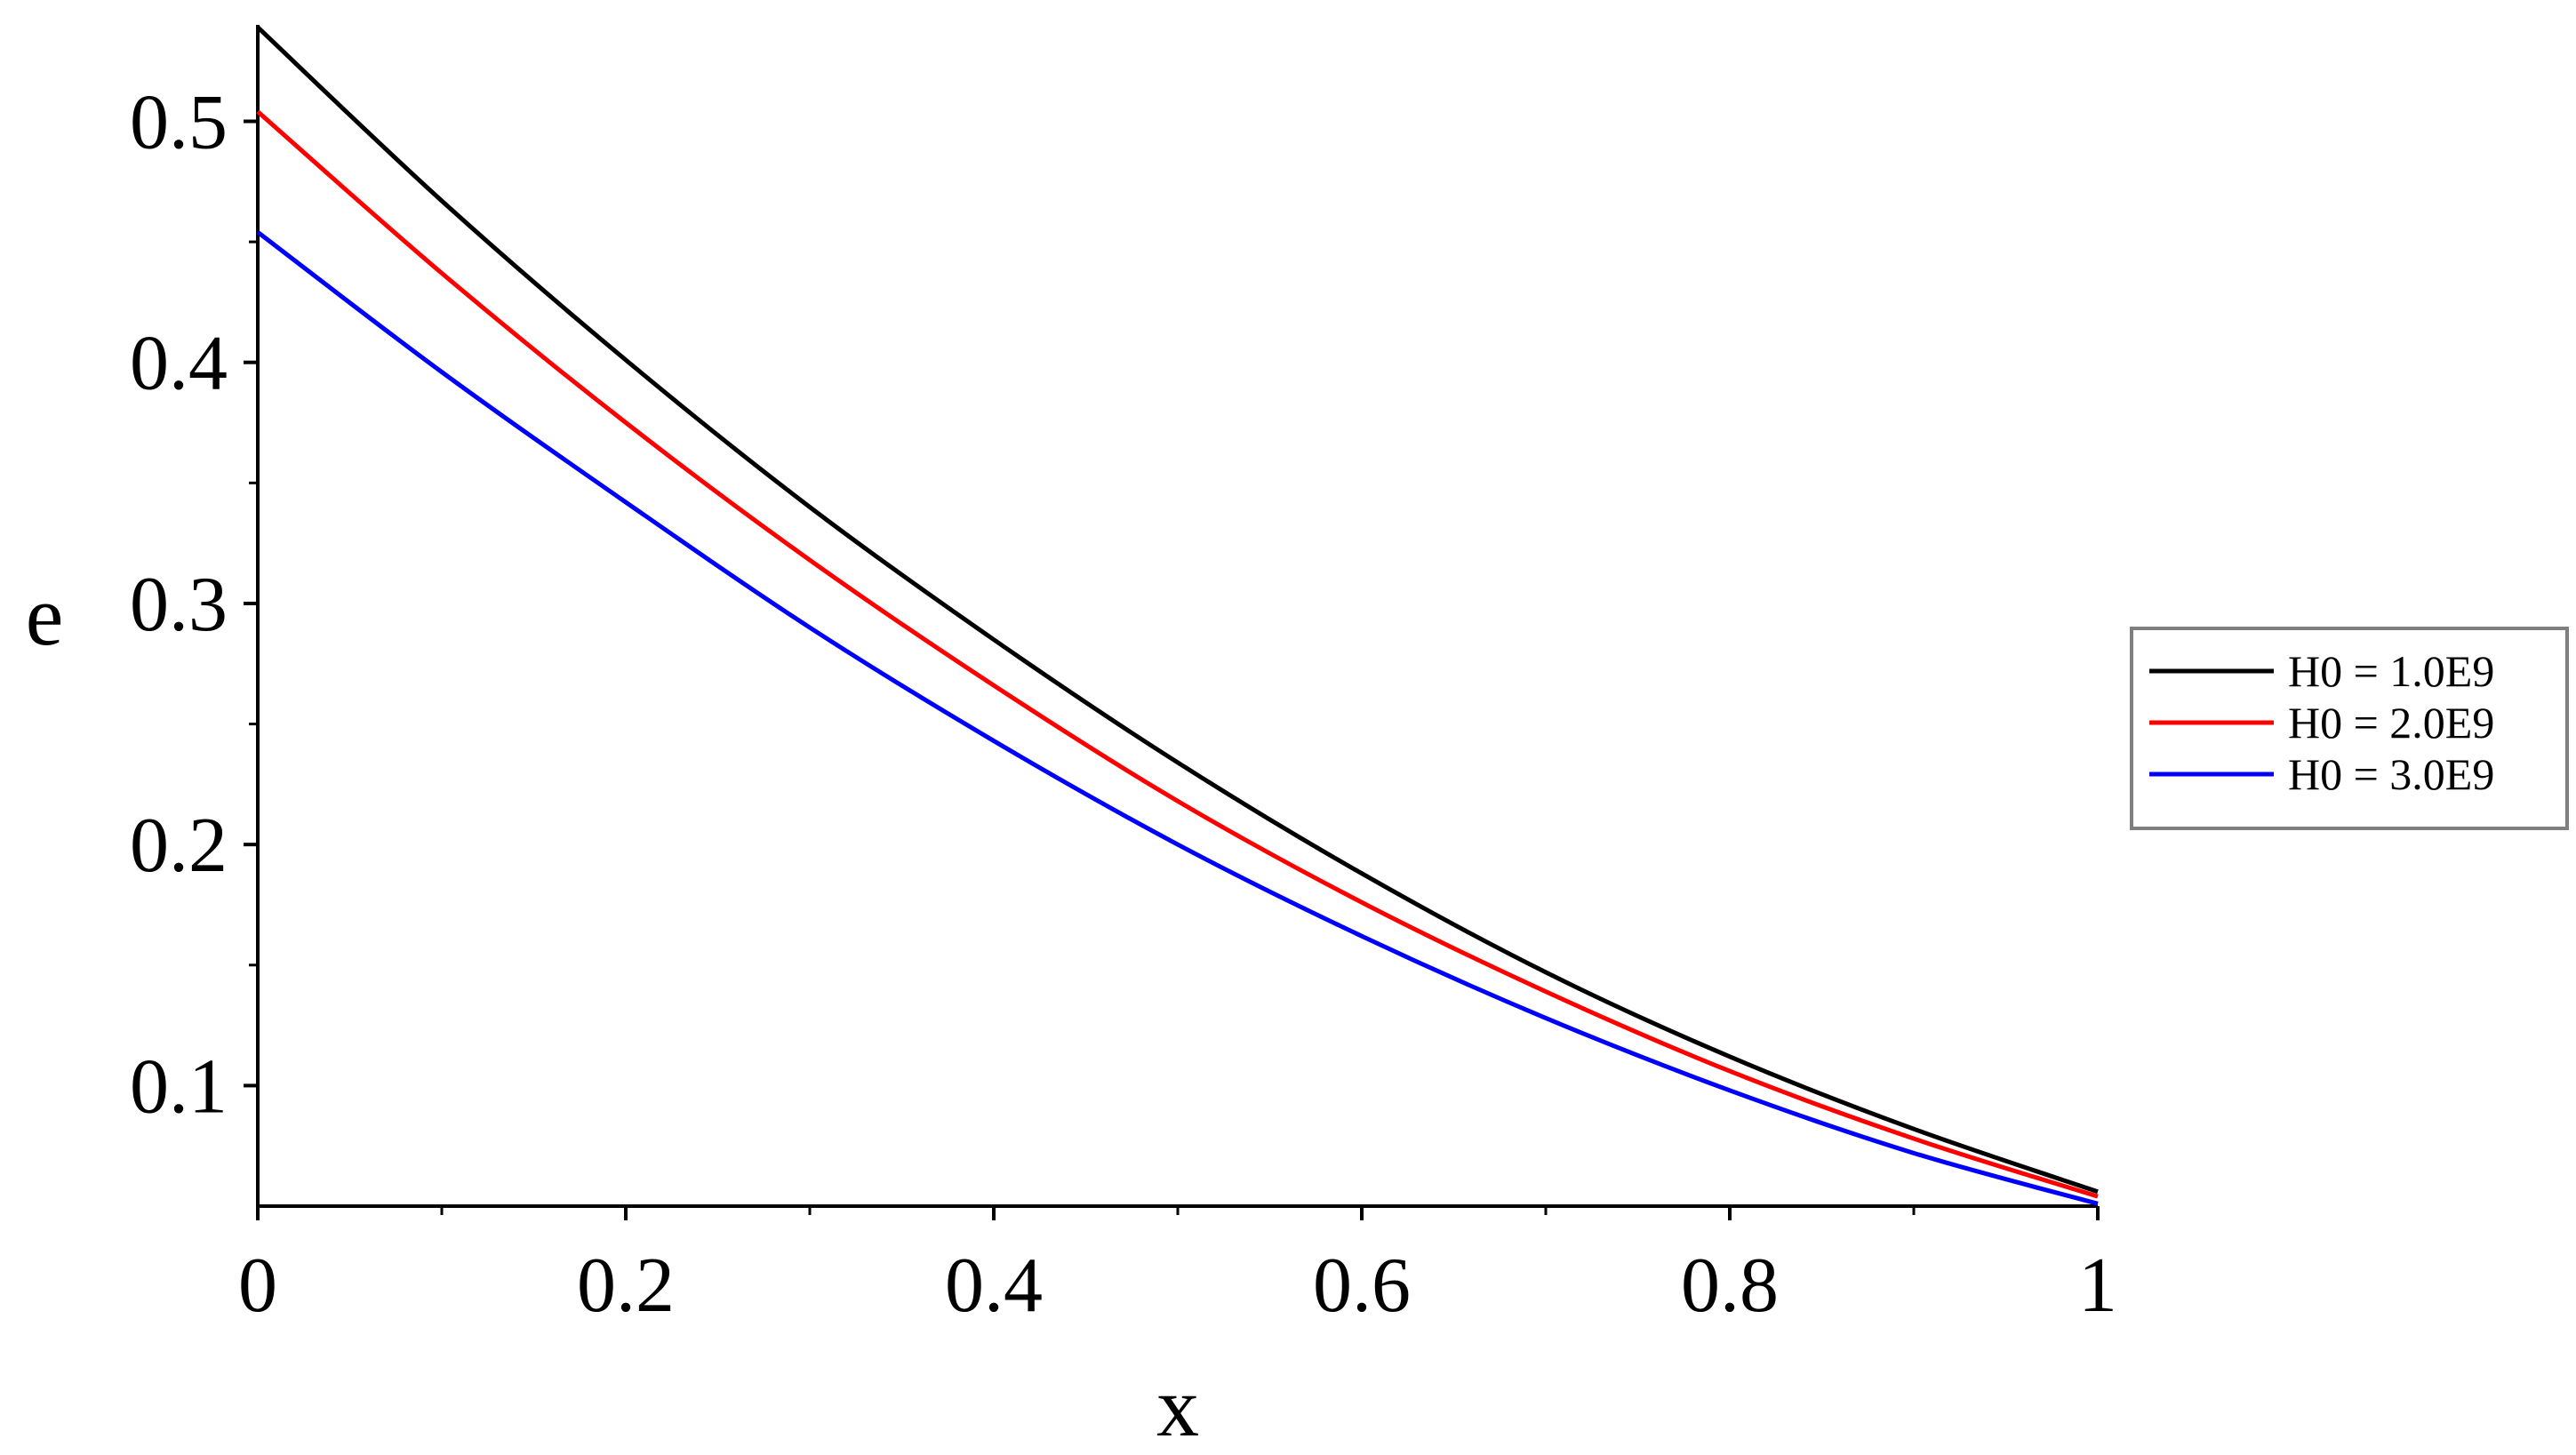 The height and width of the screenshot is (1455, 2576). Describe the element at coordinates (2097, 1286) in the screenshot. I see `x-tick-label: 1` at that location.